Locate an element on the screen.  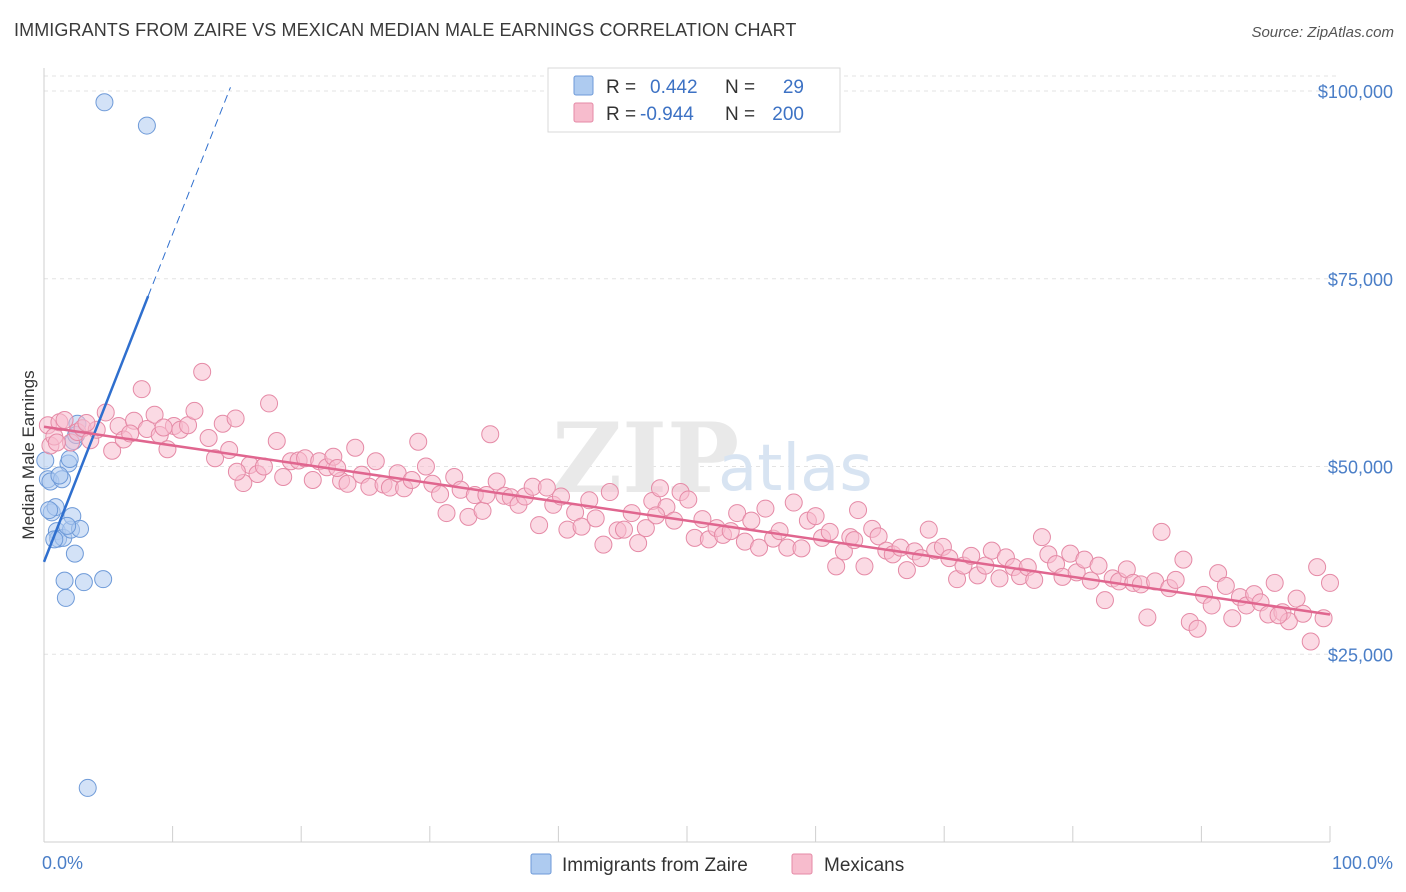
x-tick-label-min: 0.0% is located at coordinates (62, 863).